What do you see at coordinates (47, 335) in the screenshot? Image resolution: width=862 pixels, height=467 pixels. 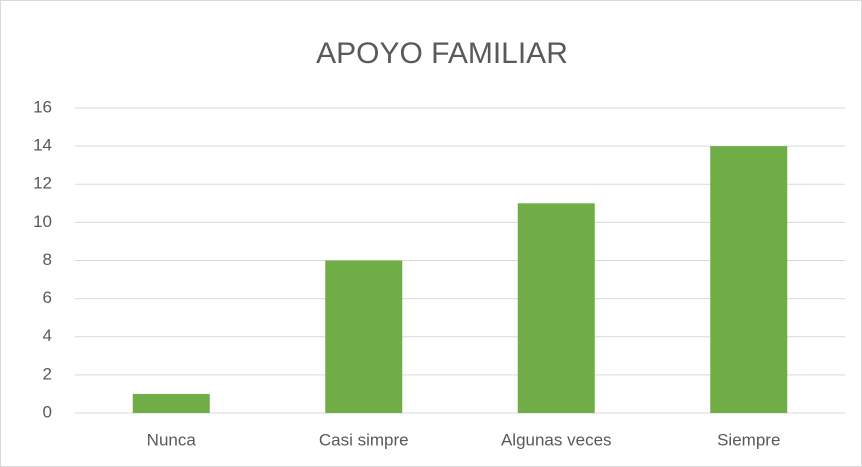 I see `y-tick-label: 4` at bounding box center [47, 335].